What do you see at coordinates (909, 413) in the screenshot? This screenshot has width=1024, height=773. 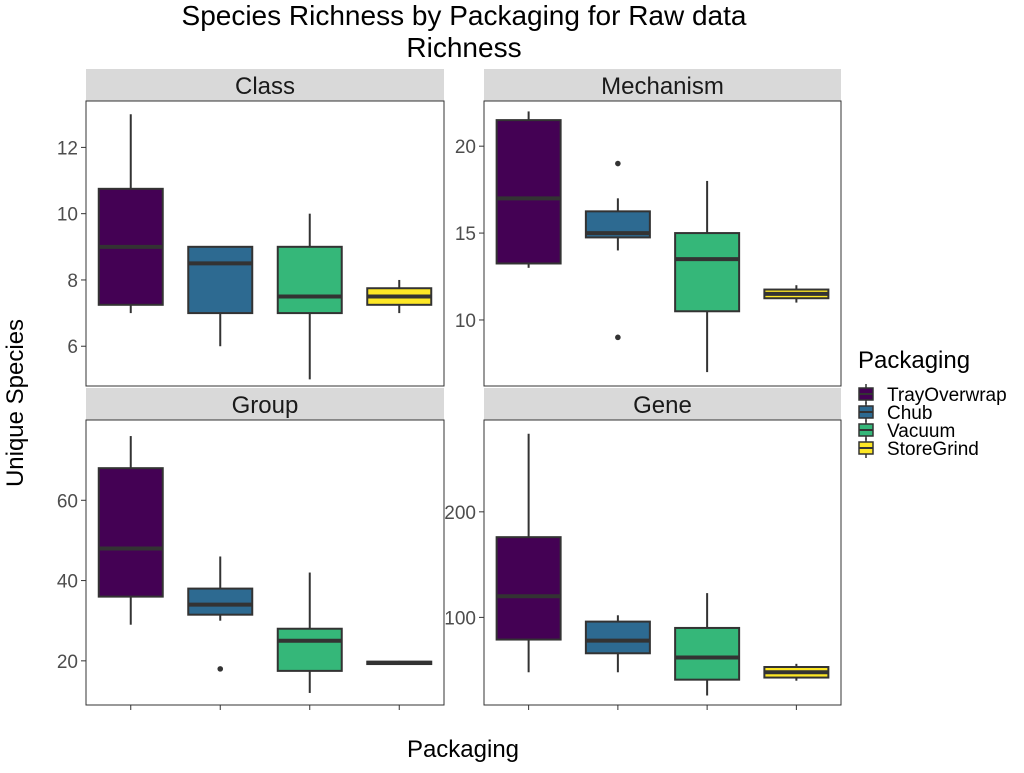 I see `legend-label: Chub` at bounding box center [909, 413].